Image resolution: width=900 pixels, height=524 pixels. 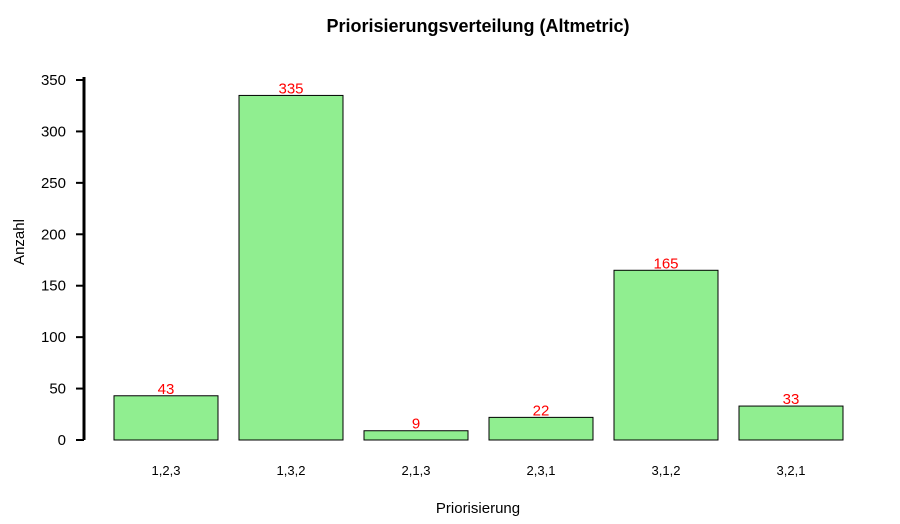 I want to click on y-axis-label: Anzahl, so click(x=19, y=242).